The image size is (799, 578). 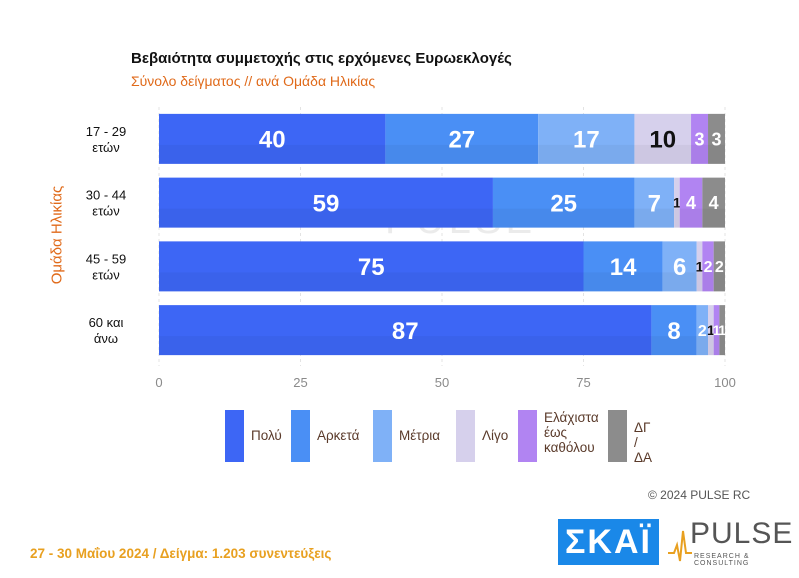 What do you see at coordinates (106, 258) in the screenshot?
I see `category-label-line: 45 - 59` at bounding box center [106, 258].